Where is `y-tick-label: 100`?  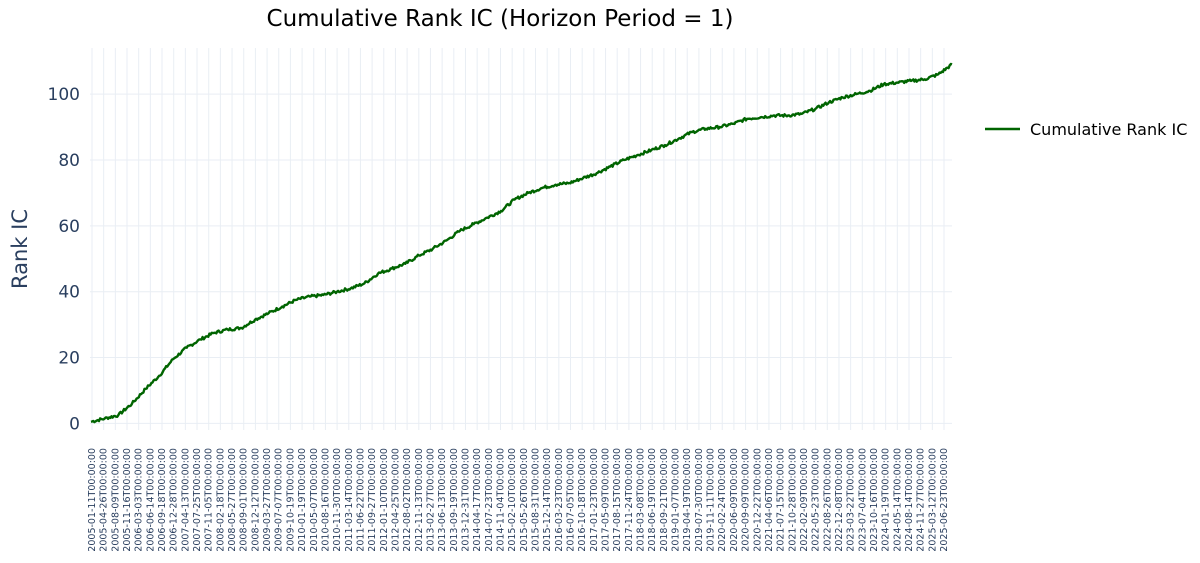 y-tick-label: 100 is located at coordinates (64, 95).